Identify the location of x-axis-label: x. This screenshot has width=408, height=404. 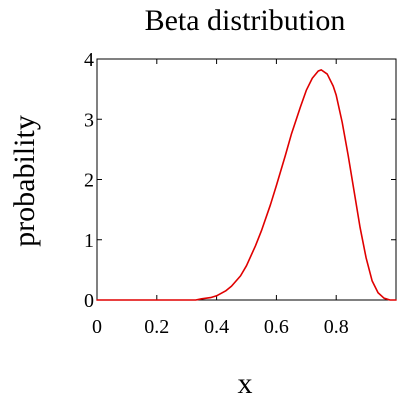
(245, 383).